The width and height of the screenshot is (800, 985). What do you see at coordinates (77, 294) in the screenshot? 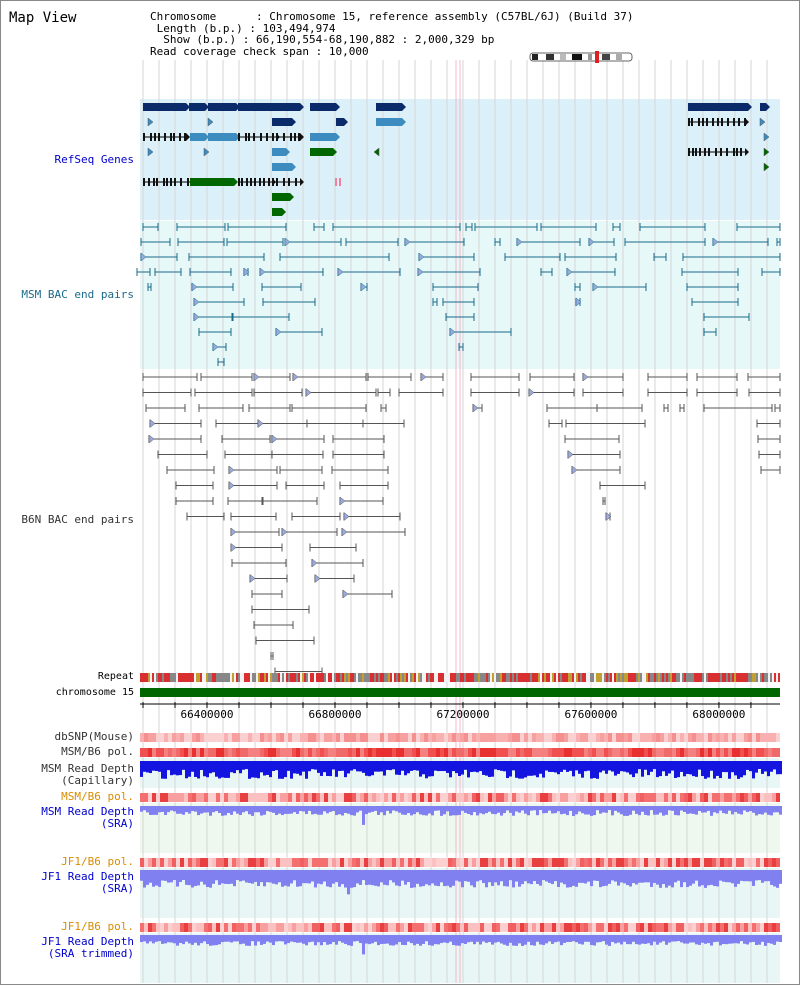
I see `msm-bac-label: MSM BAC end pairs` at bounding box center [77, 294].